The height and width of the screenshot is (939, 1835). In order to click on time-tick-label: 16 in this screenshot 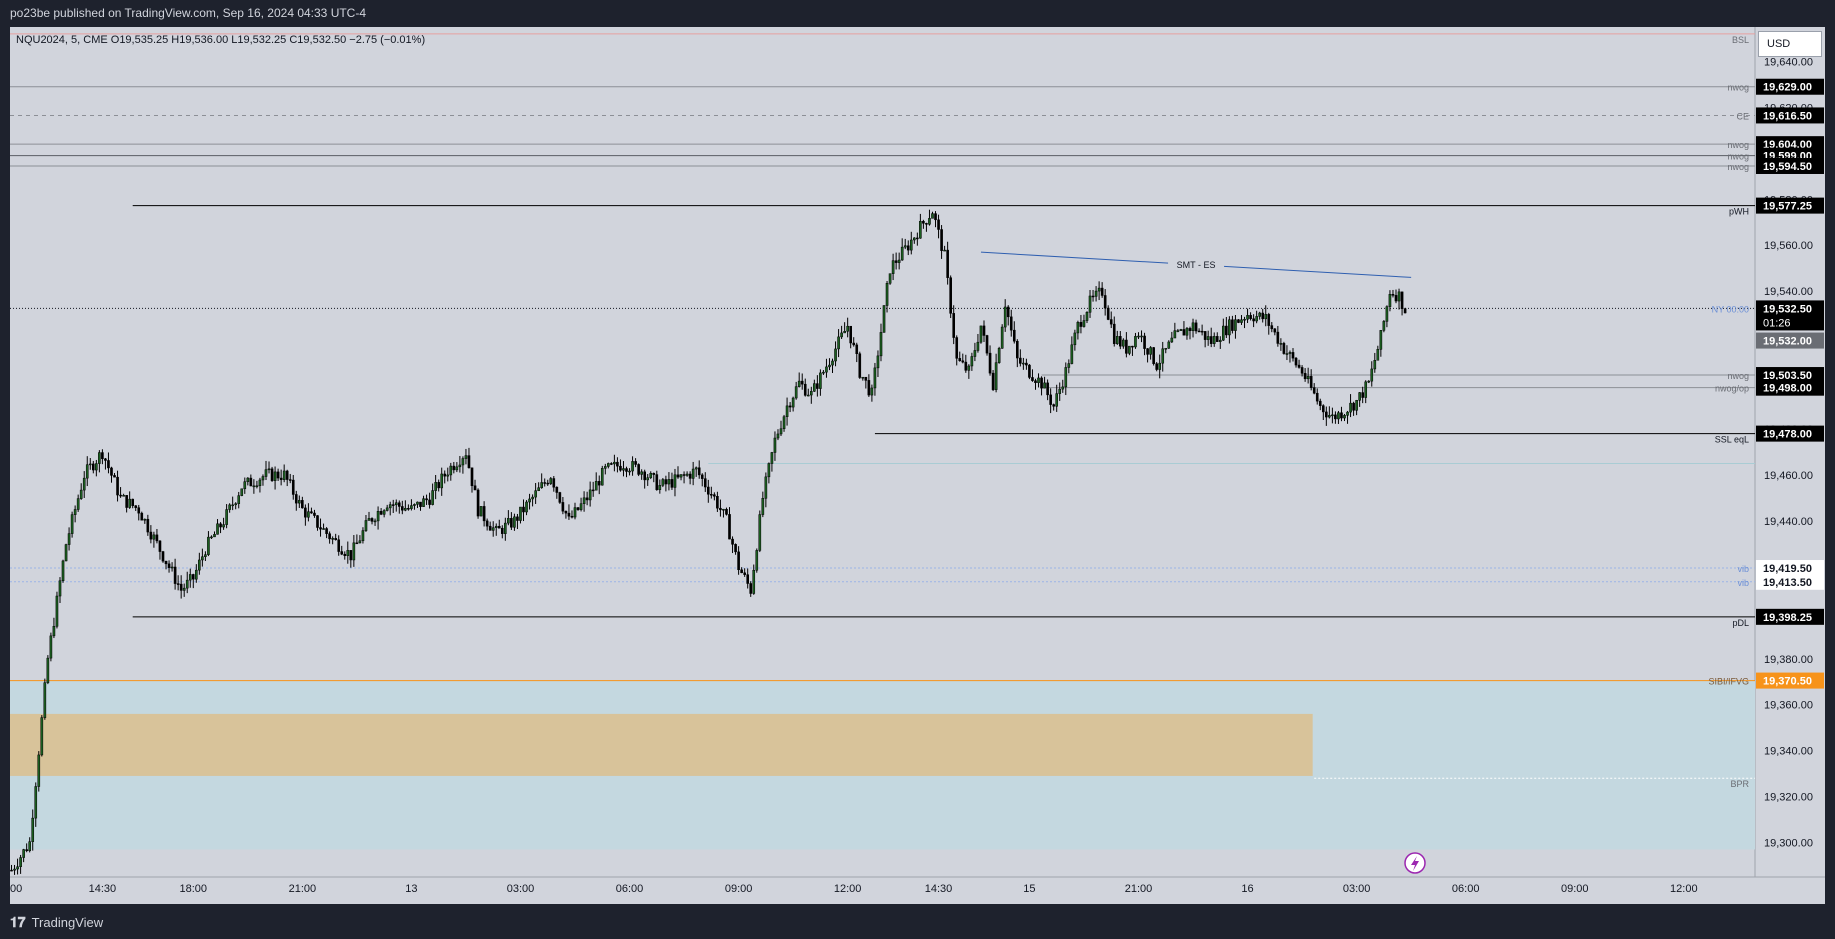, I will do `click(1247, 889)`.